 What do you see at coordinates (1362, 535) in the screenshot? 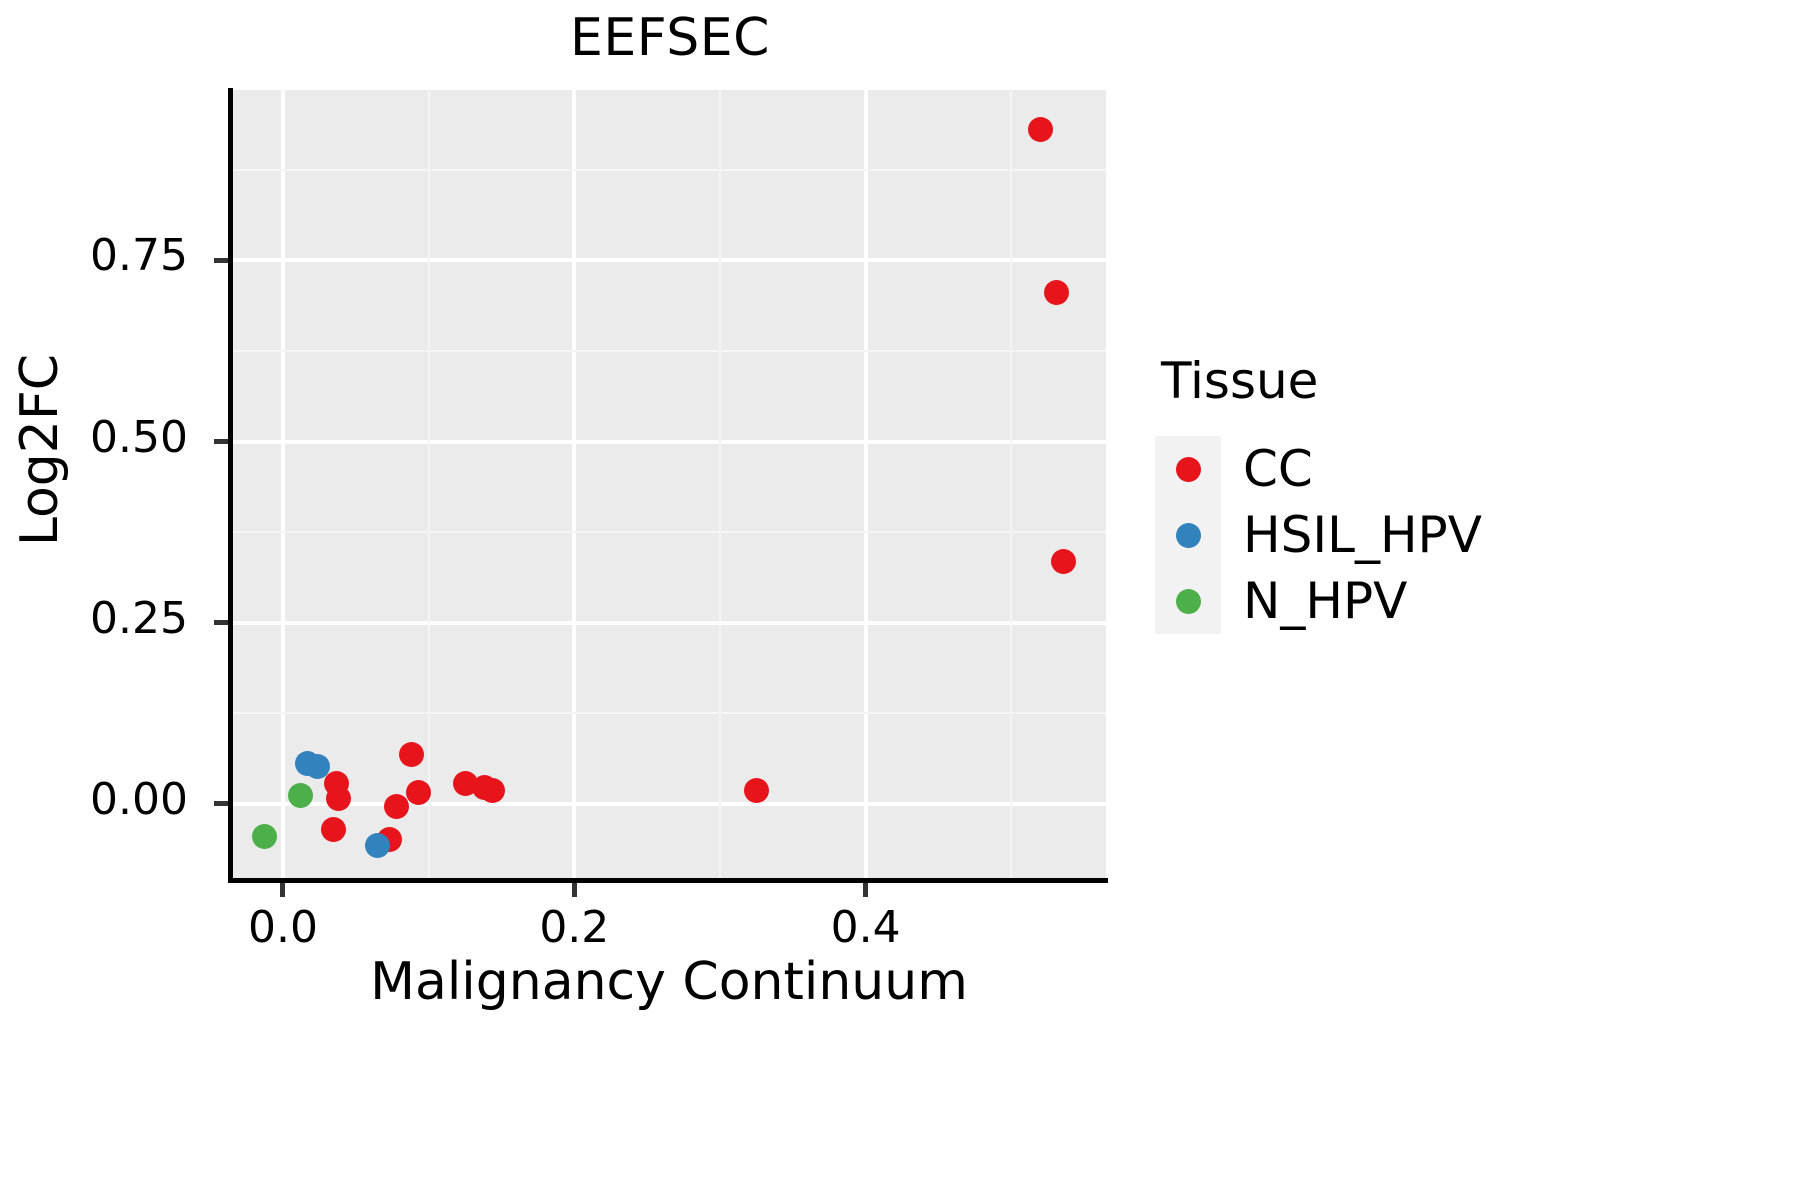
I see `legend-label: HSIL_HPV` at bounding box center [1362, 535].